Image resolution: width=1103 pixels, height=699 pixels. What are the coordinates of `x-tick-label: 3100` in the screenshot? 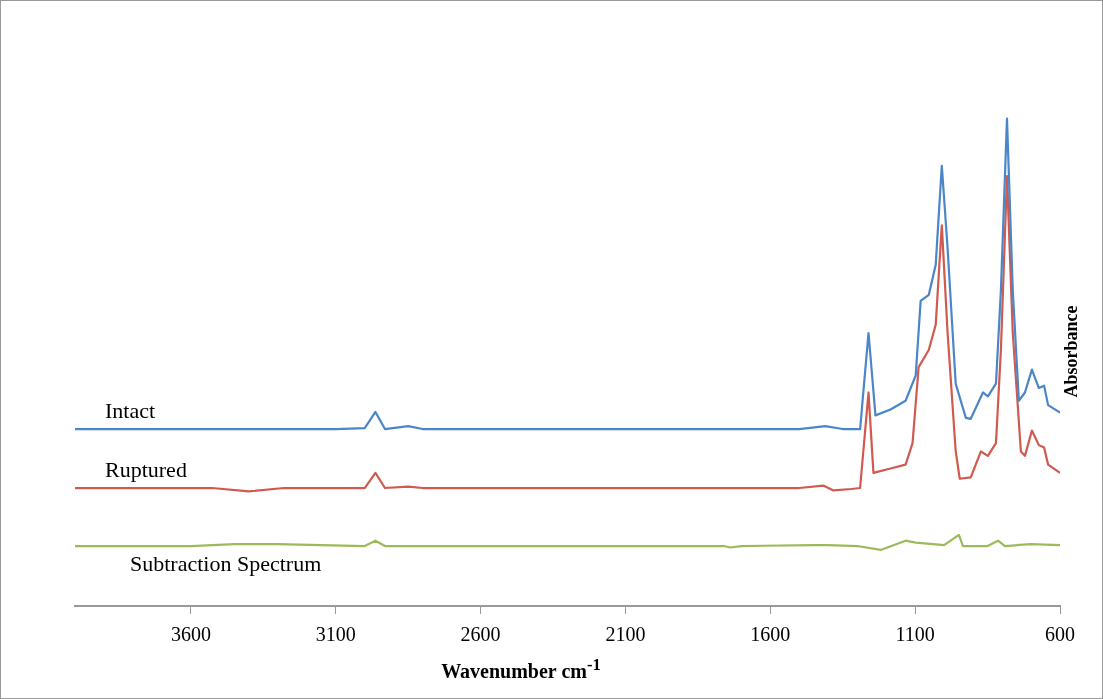 It's located at (335, 634).